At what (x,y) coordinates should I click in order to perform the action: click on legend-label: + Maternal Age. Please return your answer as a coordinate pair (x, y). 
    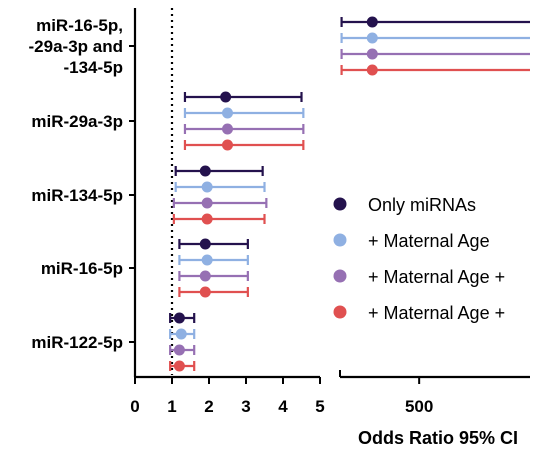
    Looking at the image, I should click on (429, 241).